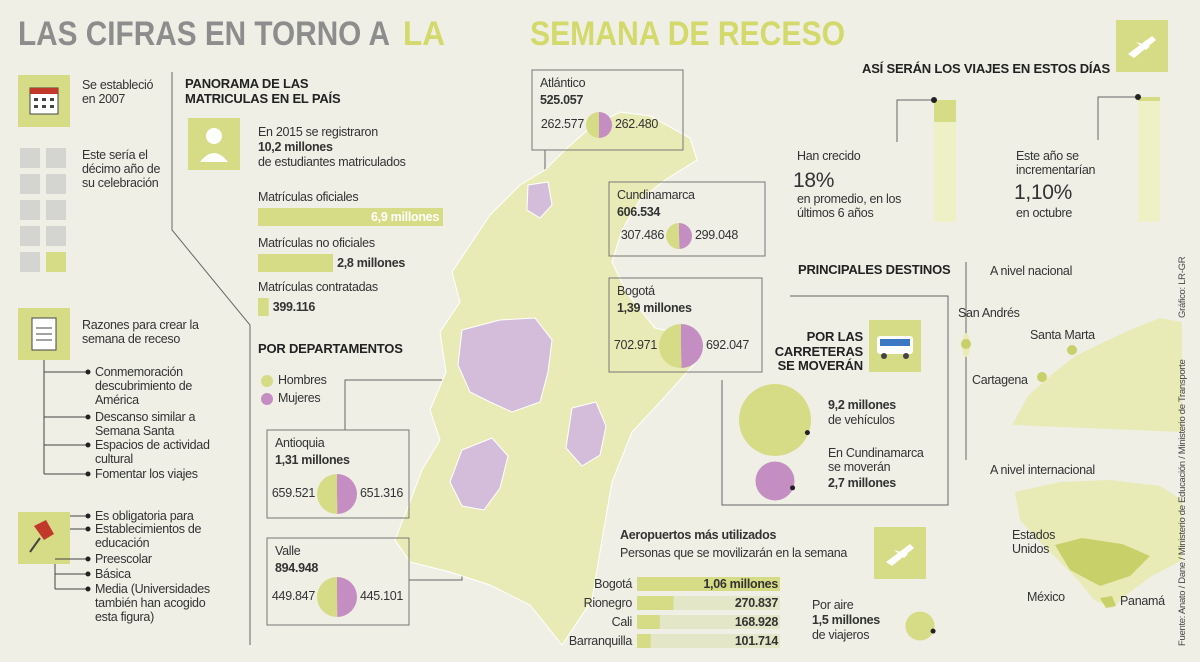  I want to click on airport-value: 168.928, so click(756, 622).